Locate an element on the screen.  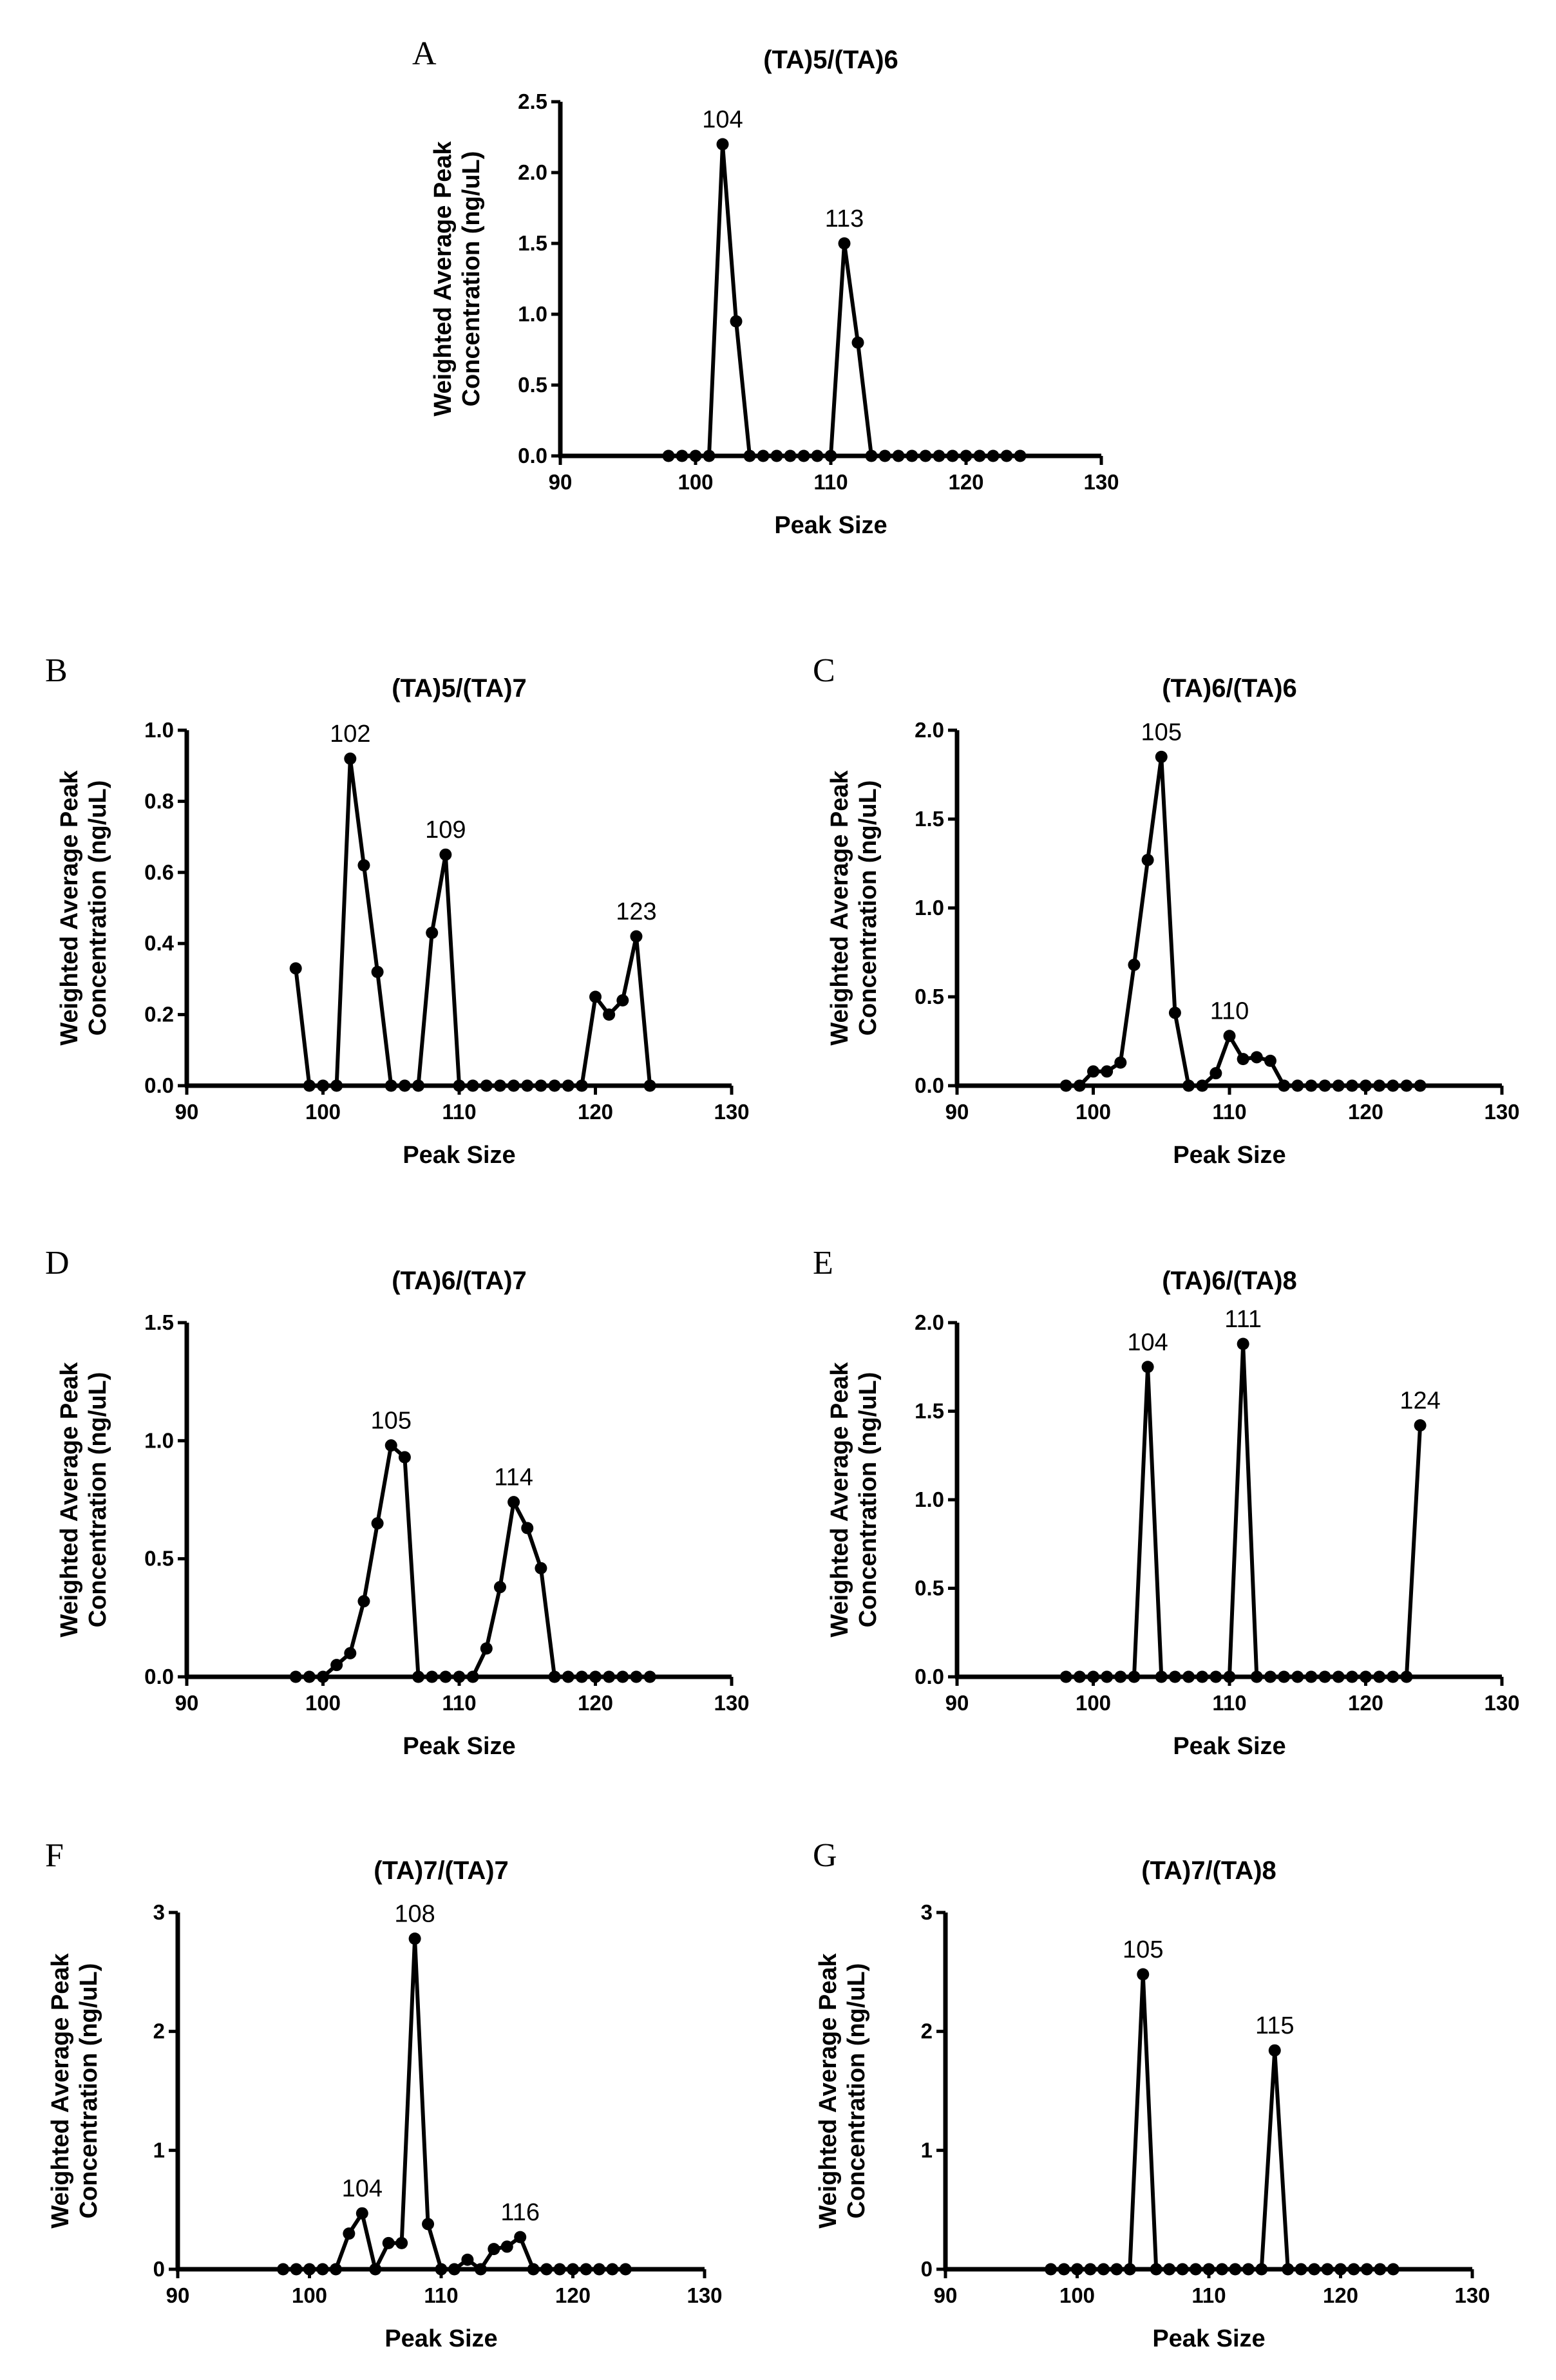
x-tick-label: 90 is located at coordinates (187, 1112).